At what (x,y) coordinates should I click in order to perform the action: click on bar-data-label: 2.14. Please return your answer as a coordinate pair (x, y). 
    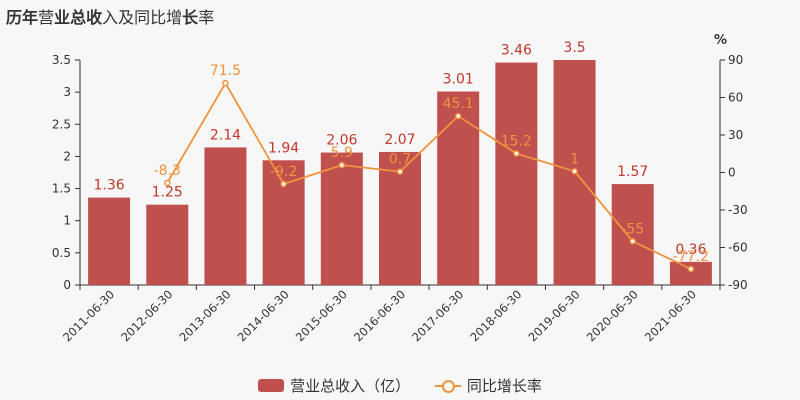
    Looking at the image, I should click on (225, 135).